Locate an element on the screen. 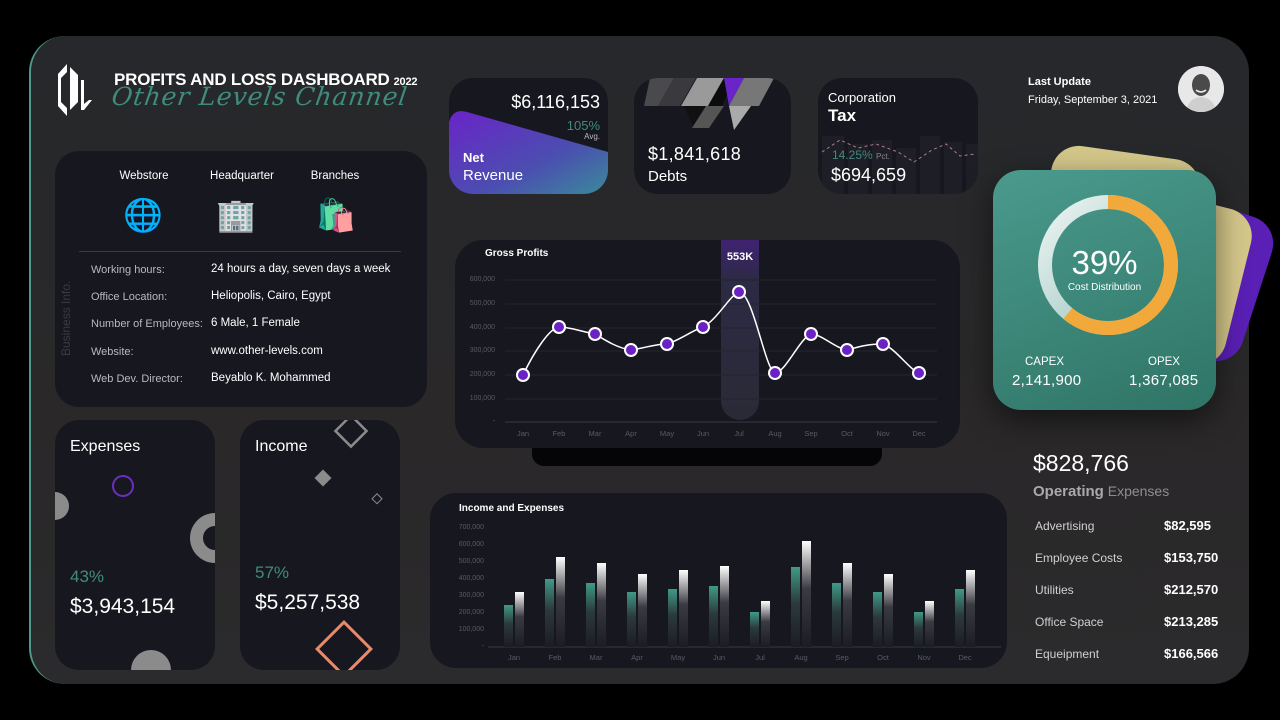  globe-icon: 🌐 is located at coordinates (143, 215).